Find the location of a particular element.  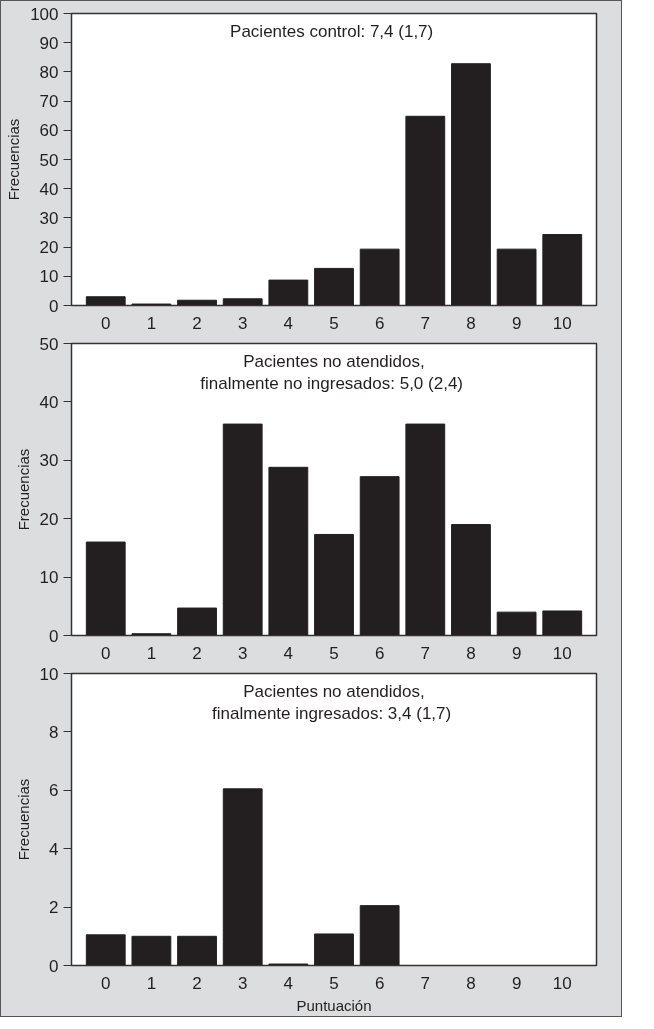

y-tick-label: 100 is located at coordinates (44, 14).